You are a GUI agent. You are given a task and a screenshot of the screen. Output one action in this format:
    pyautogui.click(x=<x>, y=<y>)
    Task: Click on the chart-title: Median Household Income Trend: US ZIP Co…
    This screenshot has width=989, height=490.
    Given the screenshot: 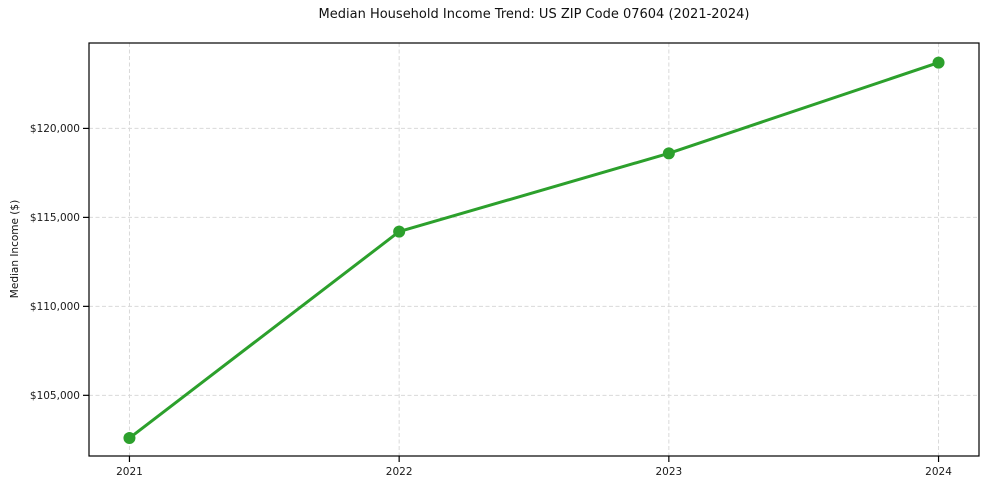 What is the action you would take?
    pyautogui.click(x=534, y=14)
    